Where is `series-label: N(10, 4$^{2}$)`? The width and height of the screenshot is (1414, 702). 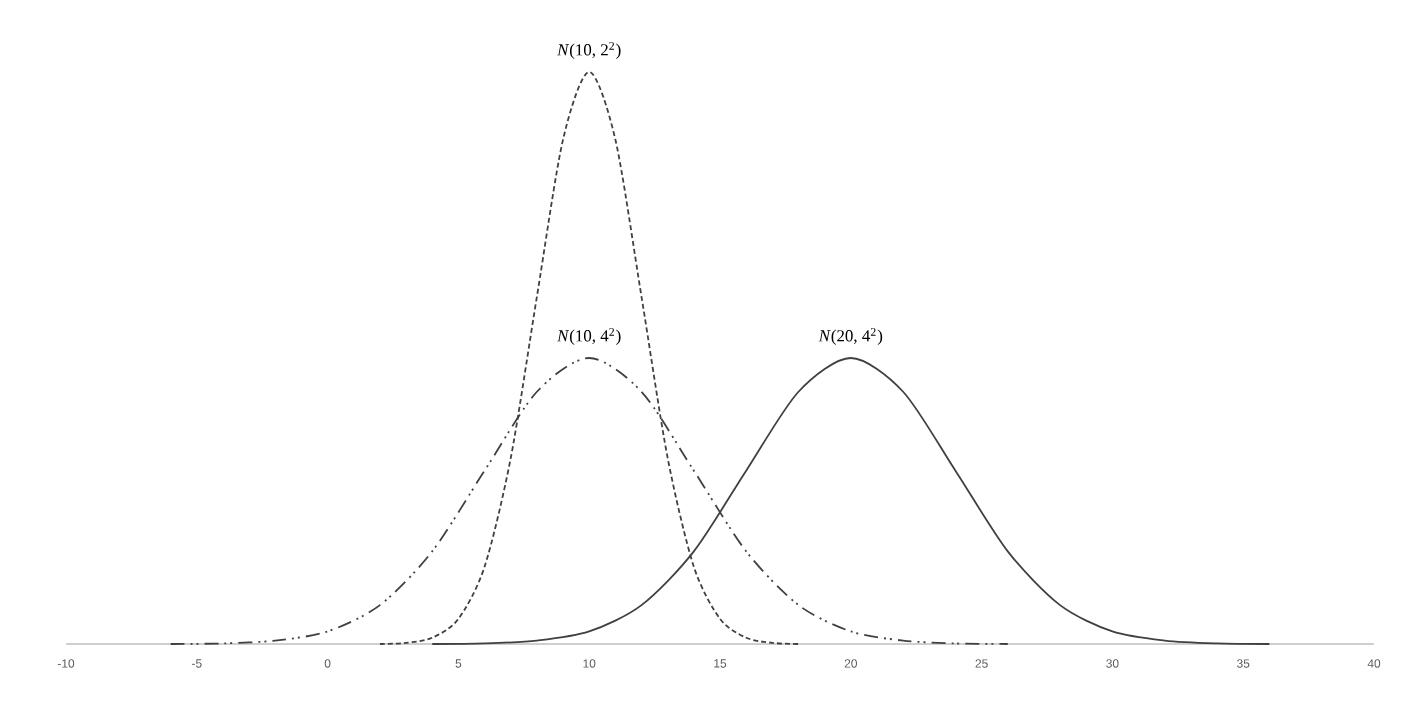 series-label: N(10, 4$^{2}$) is located at coordinates (589, 336).